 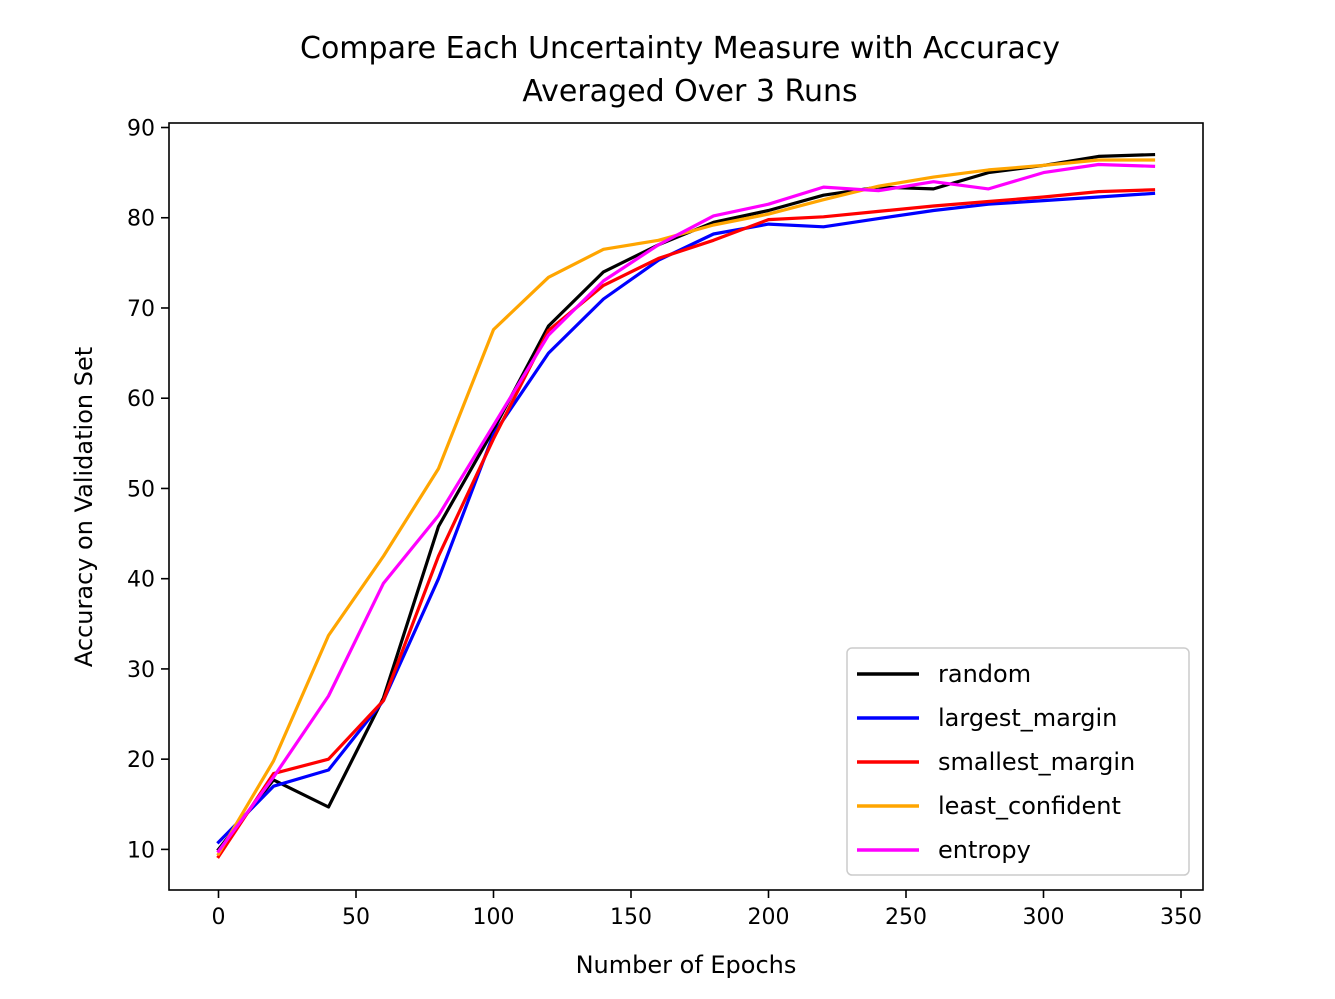 What do you see at coordinates (494, 917) in the screenshot?
I see `x-tick-label: 100` at bounding box center [494, 917].